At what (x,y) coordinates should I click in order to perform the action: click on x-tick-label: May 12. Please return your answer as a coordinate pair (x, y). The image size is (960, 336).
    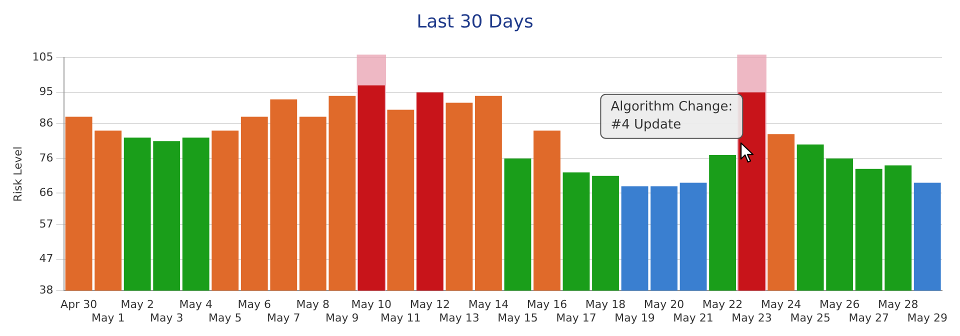
    Looking at the image, I should click on (430, 305).